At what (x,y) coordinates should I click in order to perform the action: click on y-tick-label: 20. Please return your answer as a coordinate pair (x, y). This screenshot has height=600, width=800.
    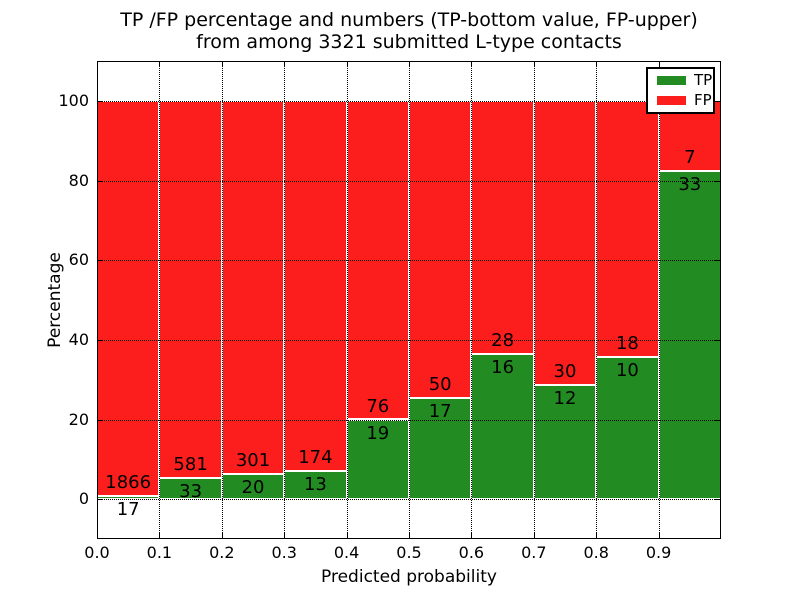
    Looking at the image, I should click on (78, 419).